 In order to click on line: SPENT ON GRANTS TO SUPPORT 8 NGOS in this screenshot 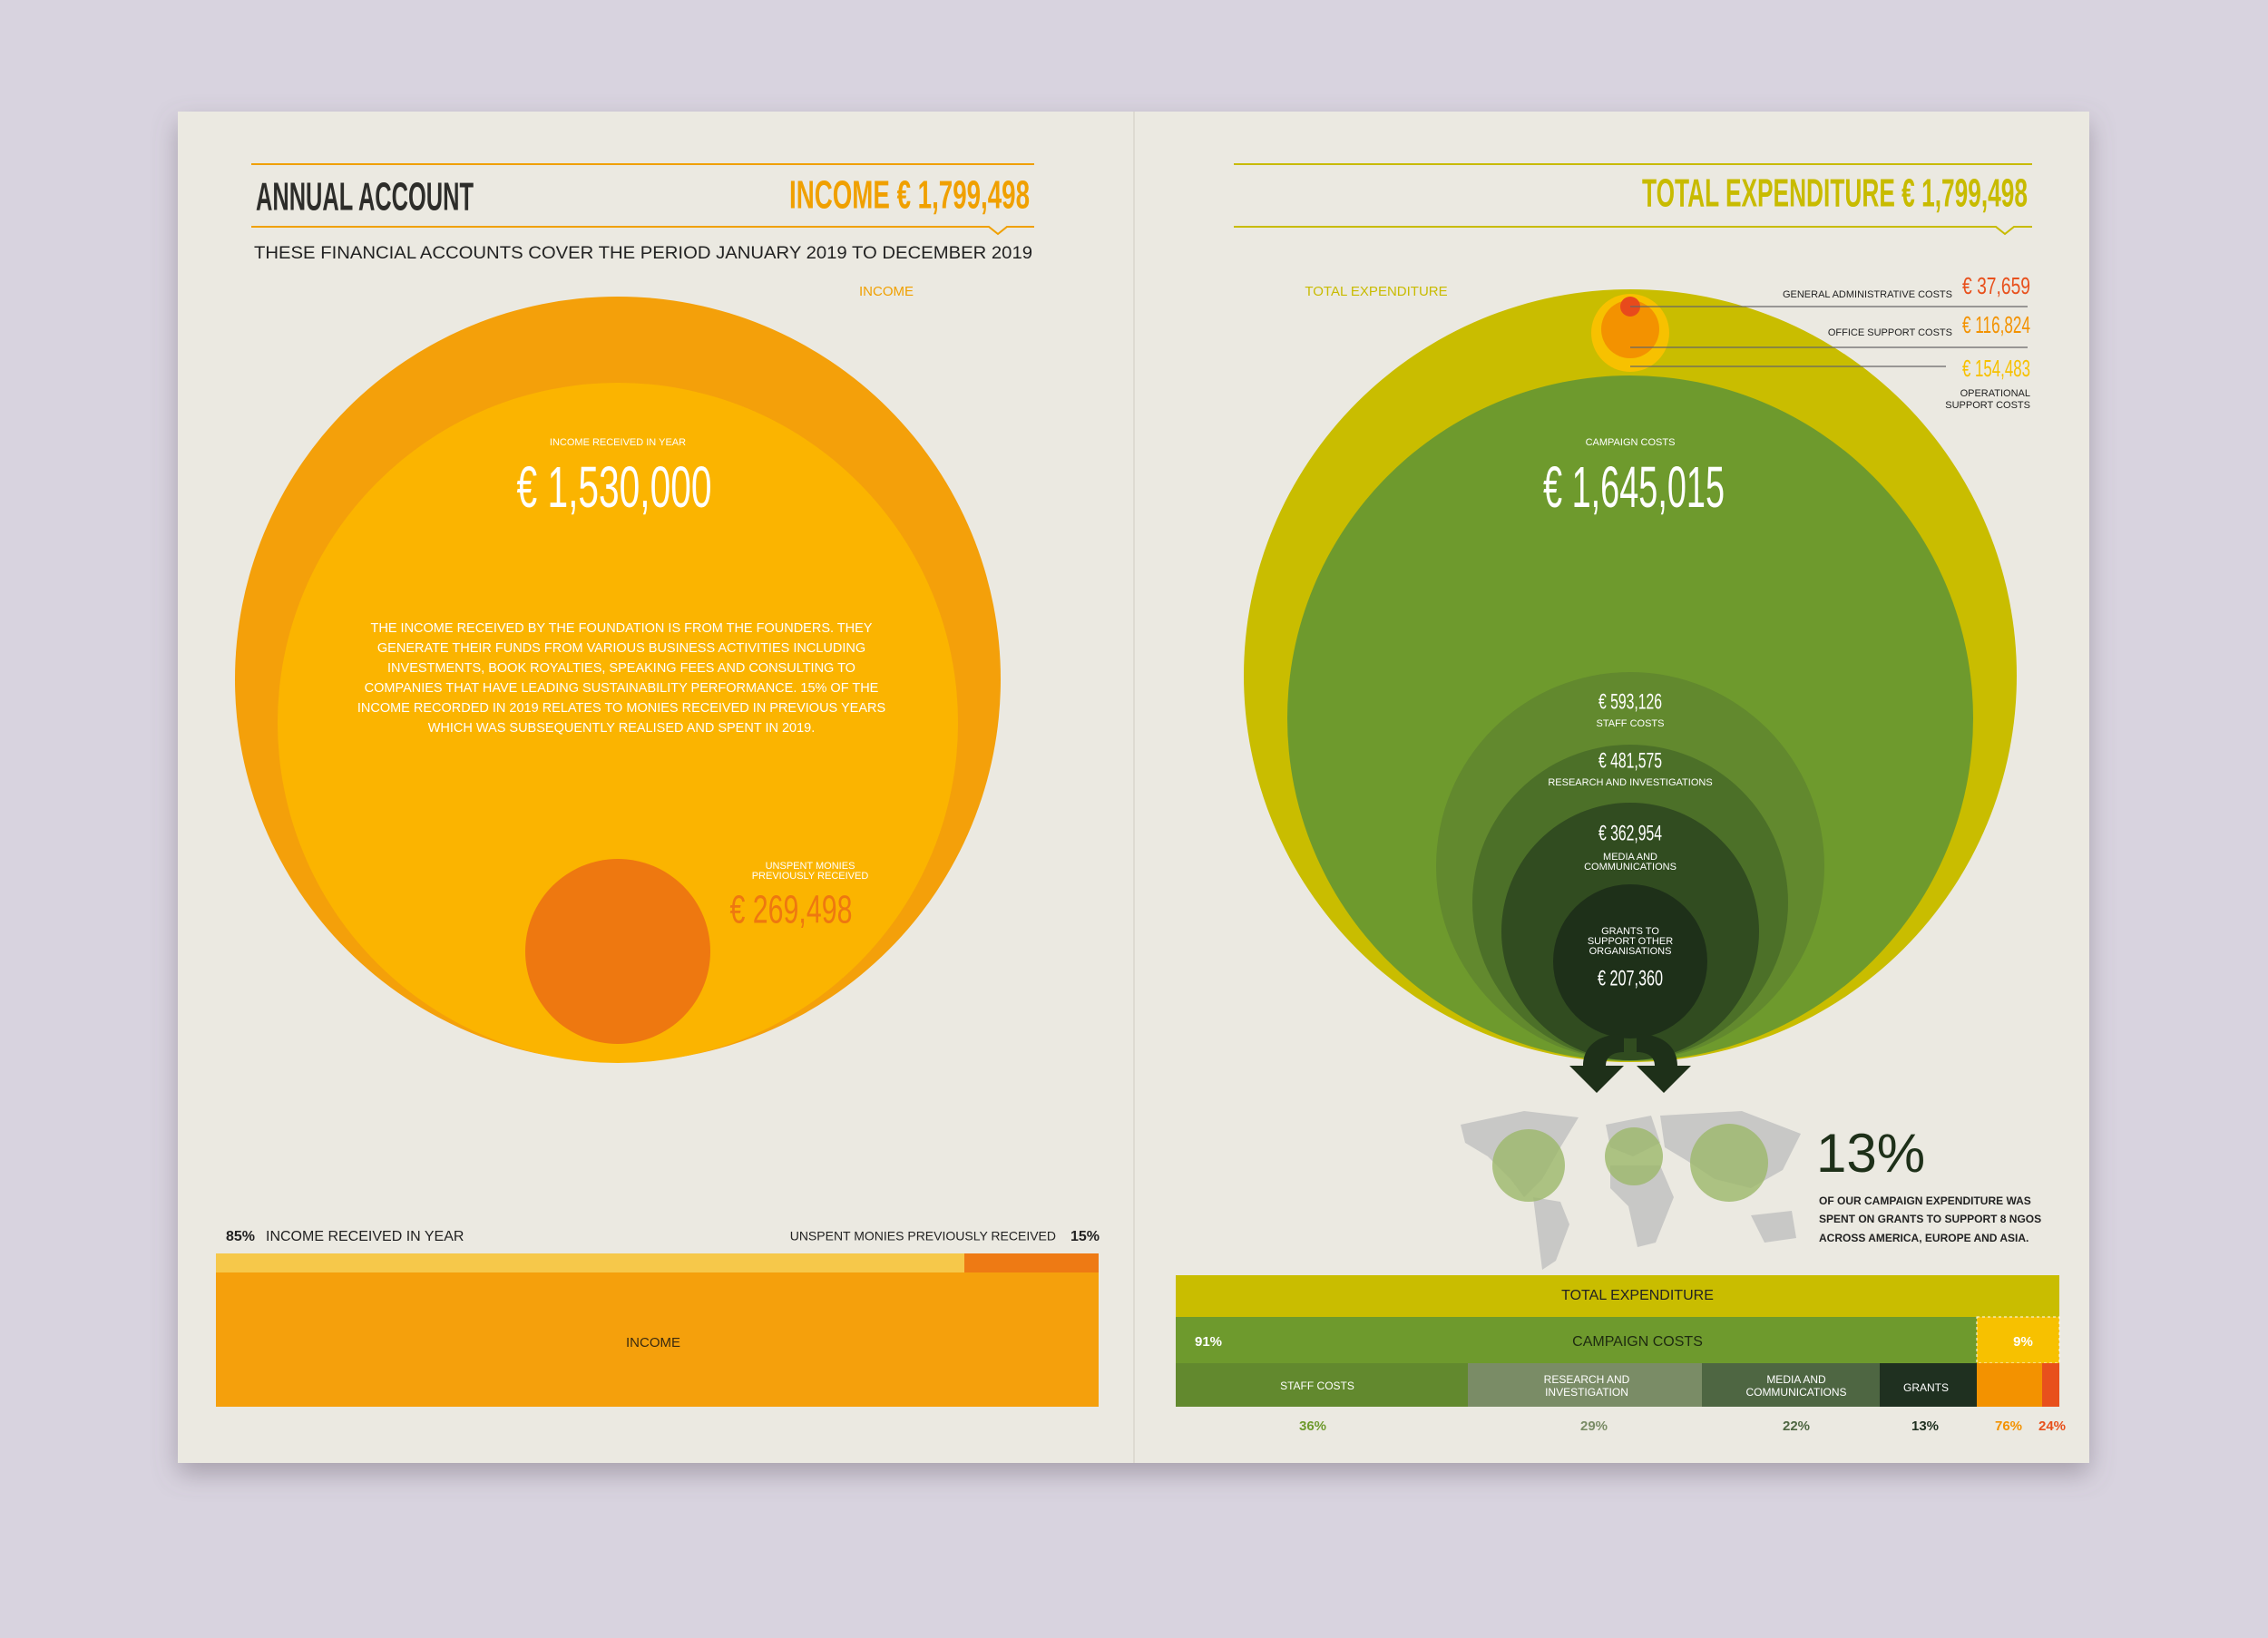, I will do `click(1930, 1219)`.